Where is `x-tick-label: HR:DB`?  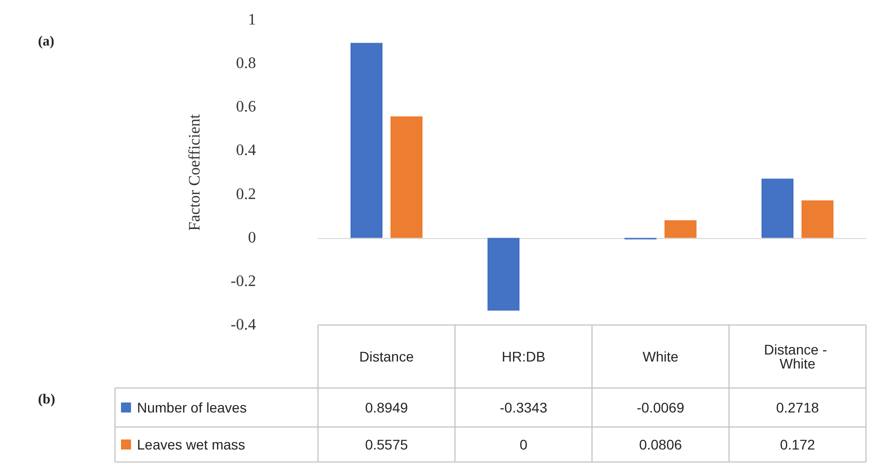 x-tick-label: HR:DB is located at coordinates (524, 356).